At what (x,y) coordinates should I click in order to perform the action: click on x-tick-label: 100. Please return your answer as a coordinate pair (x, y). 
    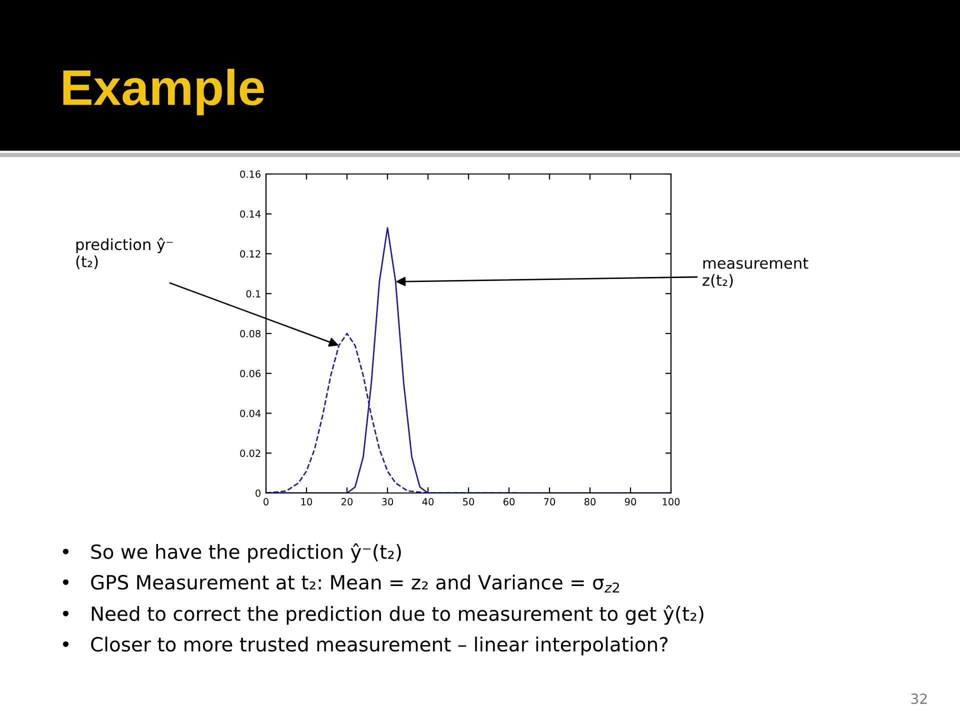
    Looking at the image, I should click on (671, 502).